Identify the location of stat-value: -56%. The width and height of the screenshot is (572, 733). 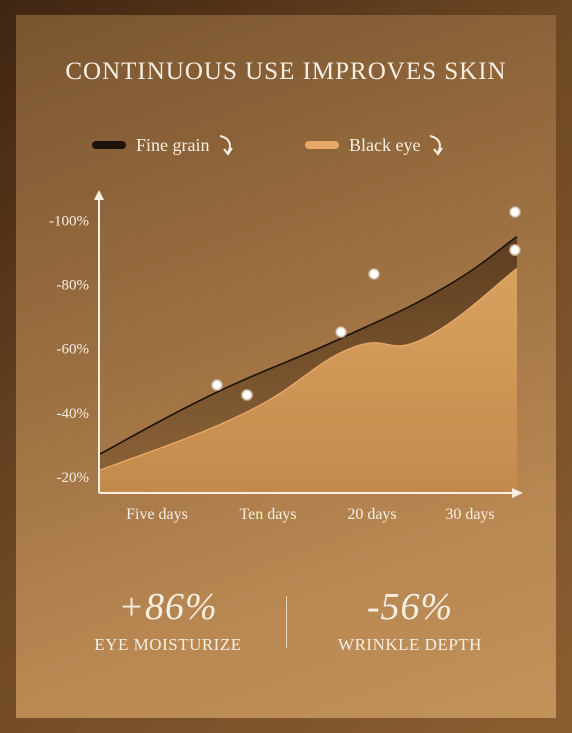
(410, 607).